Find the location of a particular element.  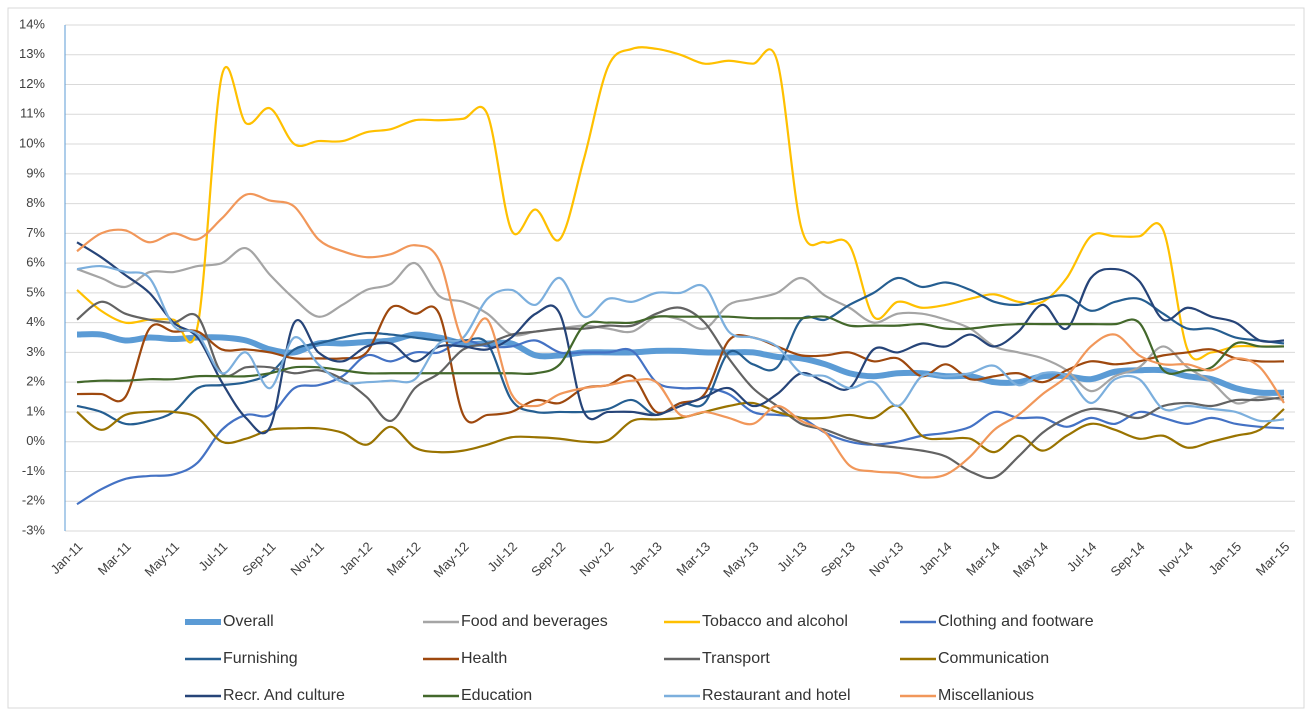

y-tick-label: -2% is located at coordinates (34, 500).